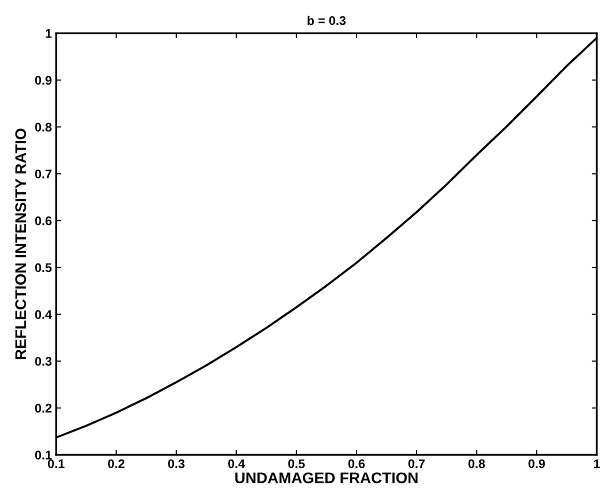 The image size is (604, 496). What do you see at coordinates (356, 463) in the screenshot?
I see `x-tick-label: 0.6` at bounding box center [356, 463].